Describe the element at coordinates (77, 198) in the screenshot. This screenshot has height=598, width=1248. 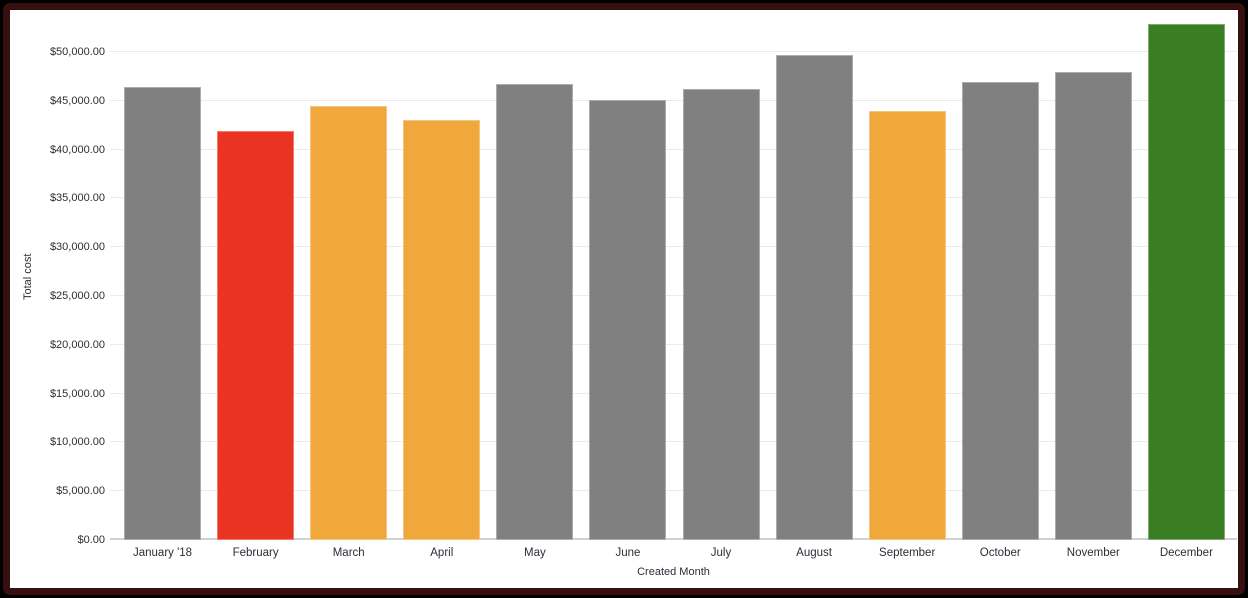
I see `y-tick-label: $35,000.00` at that location.